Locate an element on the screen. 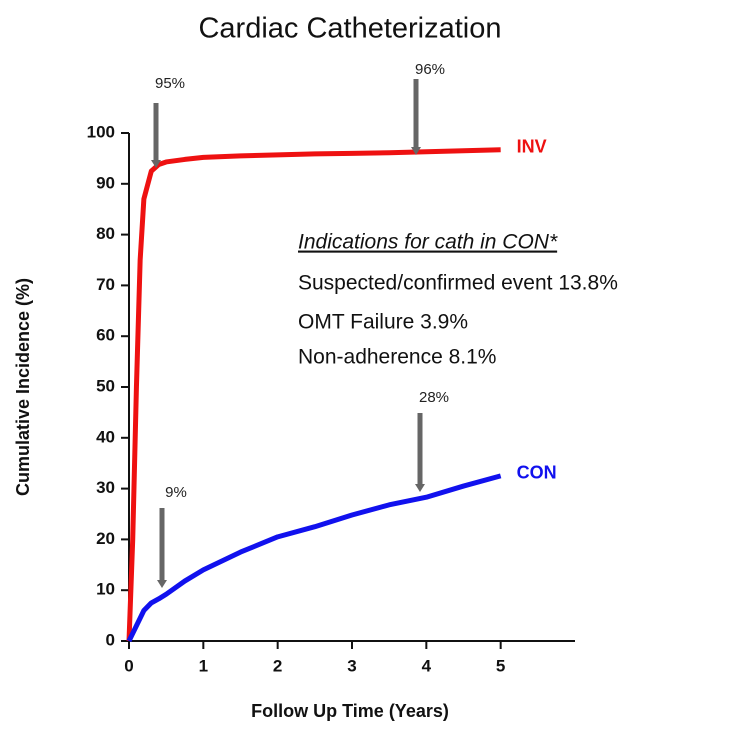 This screenshot has height=730, width=740. x-tick-label: 5 is located at coordinates (500, 665).